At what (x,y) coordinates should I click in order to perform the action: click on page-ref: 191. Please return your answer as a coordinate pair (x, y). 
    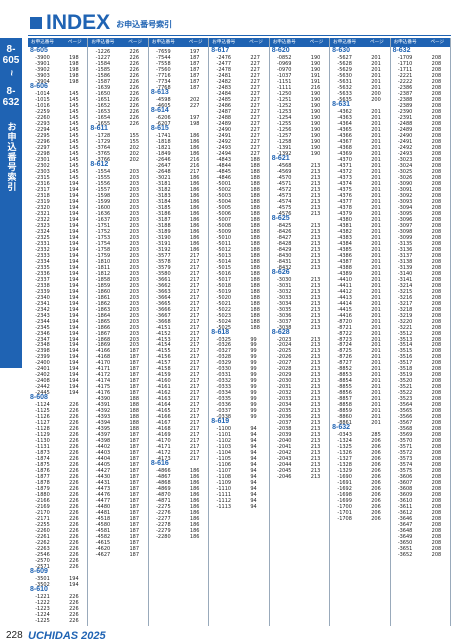
    Looking at the image, I should click on (315, 81).